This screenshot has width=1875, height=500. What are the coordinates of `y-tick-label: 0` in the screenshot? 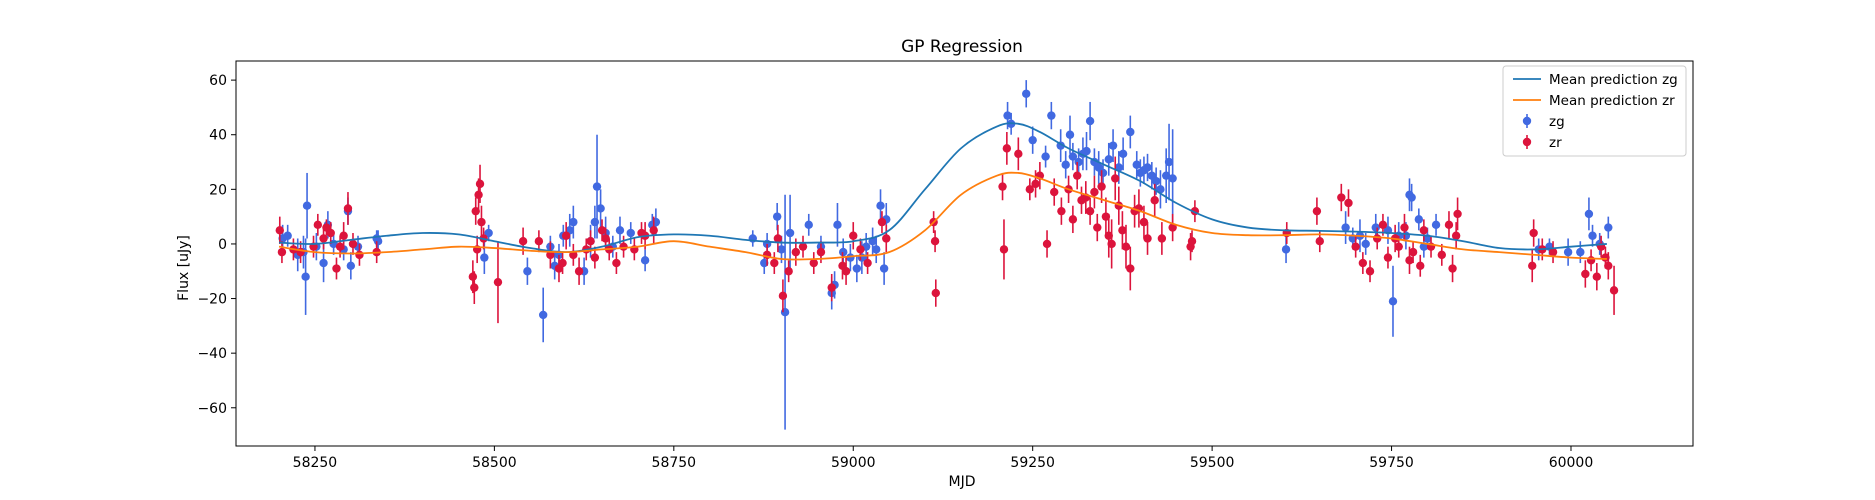 It's located at (222, 245).